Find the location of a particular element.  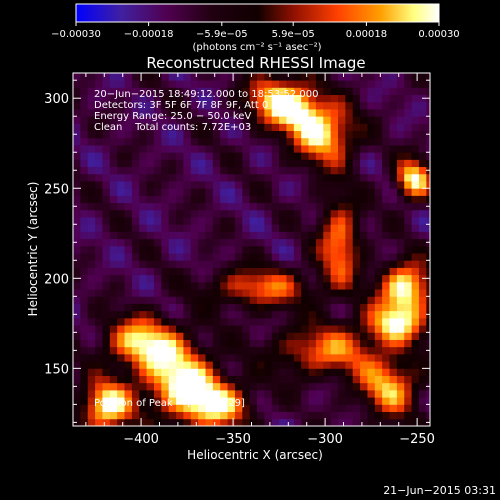

colorbar-tick-label: −0.00030 is located at coordinates (76, 34).